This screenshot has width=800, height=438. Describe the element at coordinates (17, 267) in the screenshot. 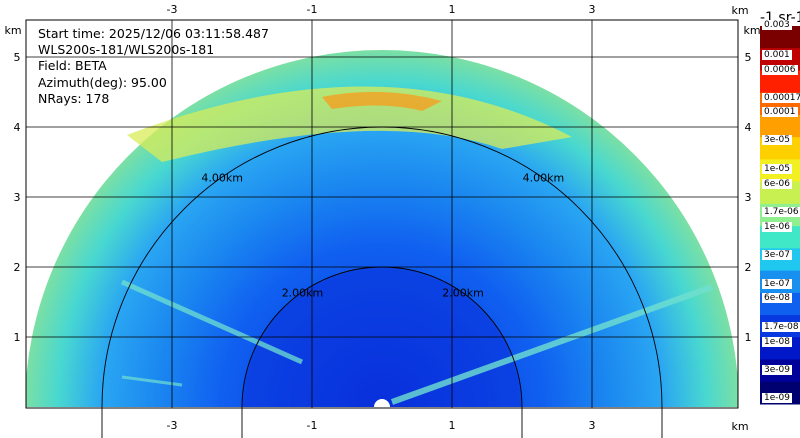

I see `y-tick-label-left: 2` at that location.